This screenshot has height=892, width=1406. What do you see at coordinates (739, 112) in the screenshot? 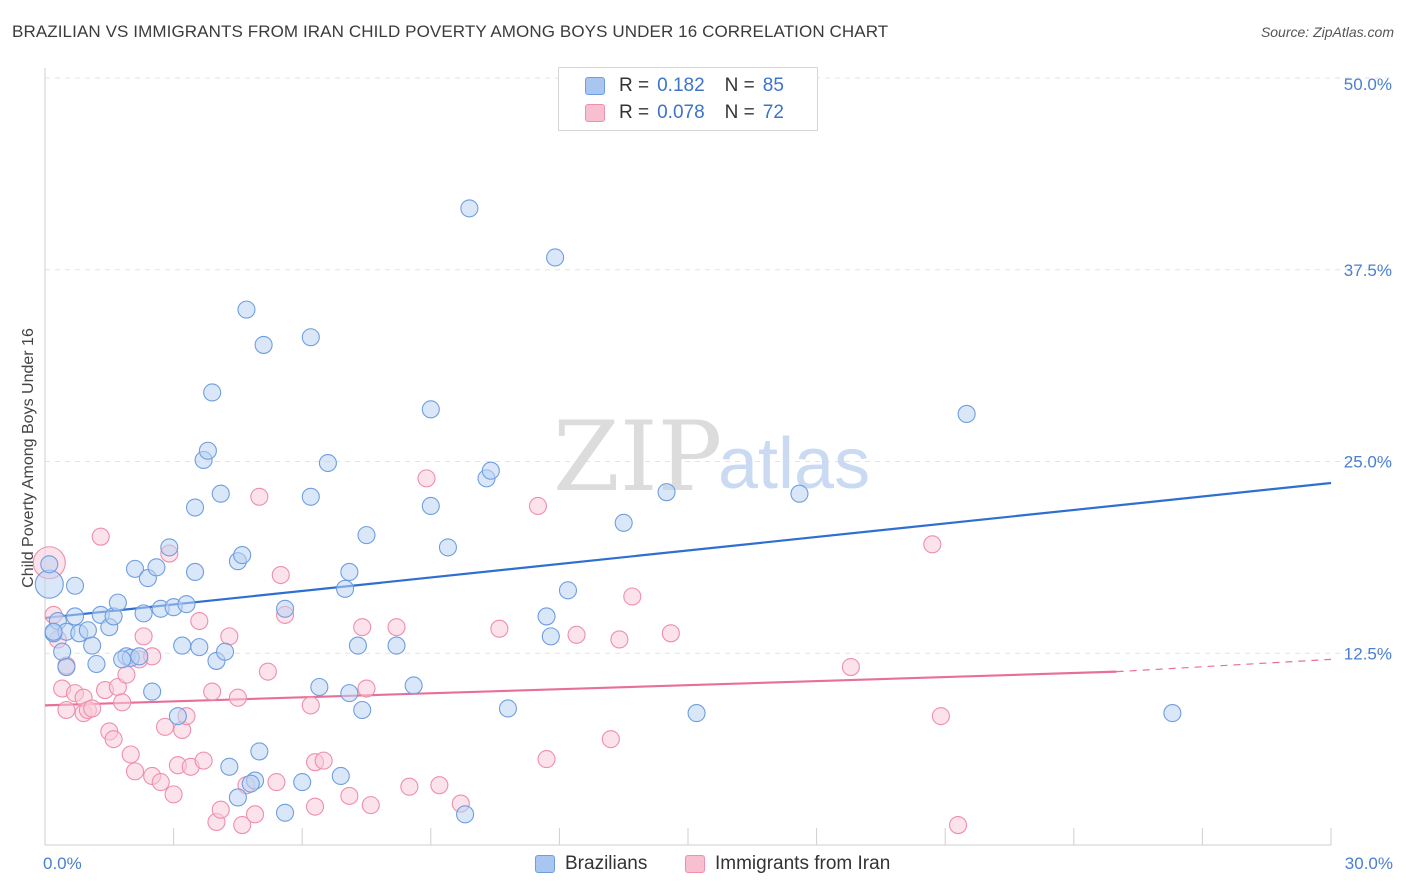
I see `legend-n-label: N =` at bounding box center [739, 112].